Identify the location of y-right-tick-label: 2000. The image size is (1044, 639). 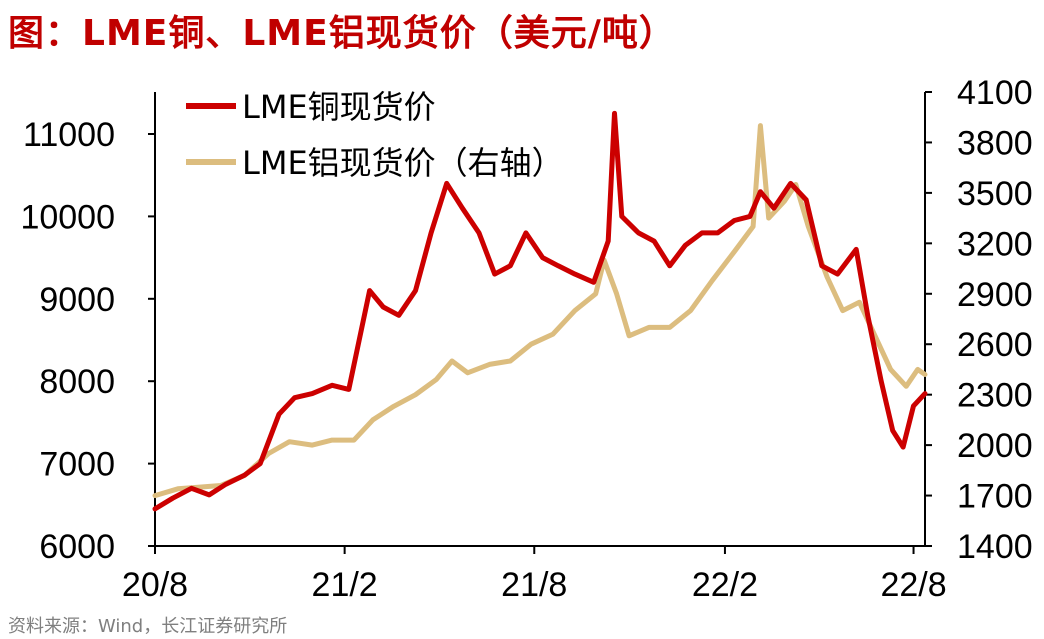
(995, 446).